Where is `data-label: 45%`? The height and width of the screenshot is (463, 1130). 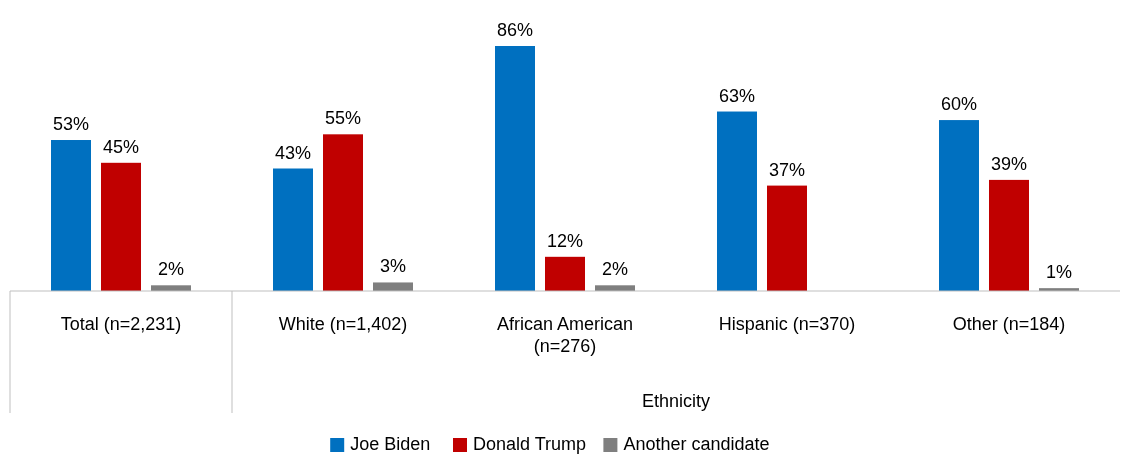 data-label: 45% is located at coordinates (121, 146).